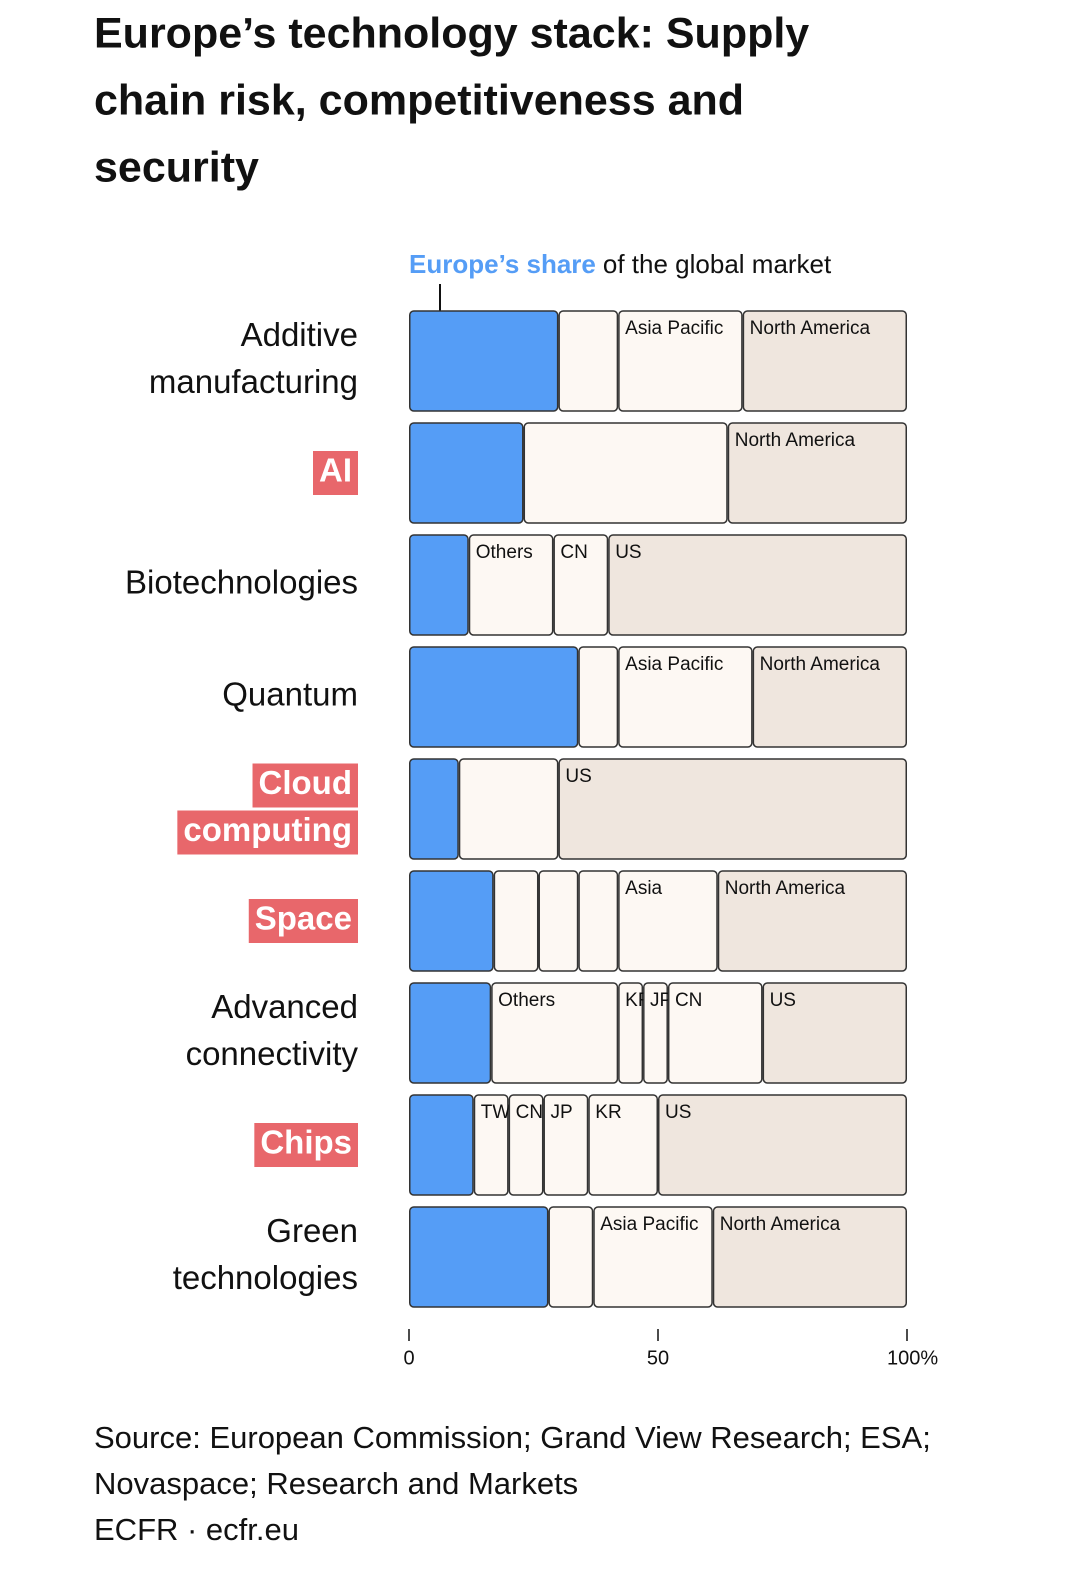 The image size is (1079, 1579). What do you see at coordinates (312, 1230) in the screenshot?
I see `row-label: Green` at bounding box center [312, 1230].